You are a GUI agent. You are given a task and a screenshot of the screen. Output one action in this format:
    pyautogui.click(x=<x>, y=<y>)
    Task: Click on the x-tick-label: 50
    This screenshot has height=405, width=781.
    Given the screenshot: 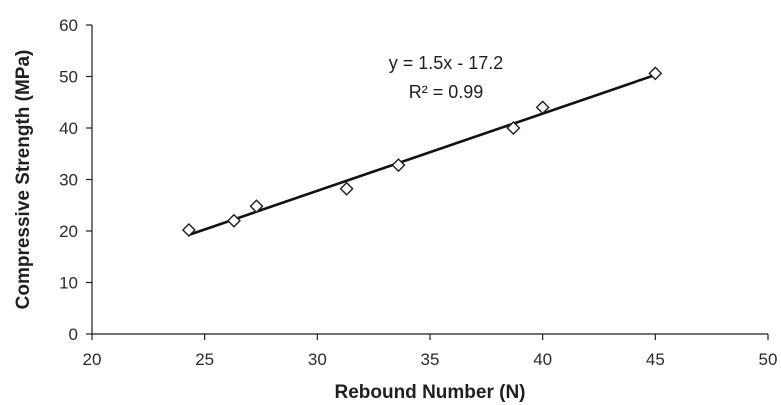 What is the action you would take?
    pyautogui.click(x=768, y=359)
    